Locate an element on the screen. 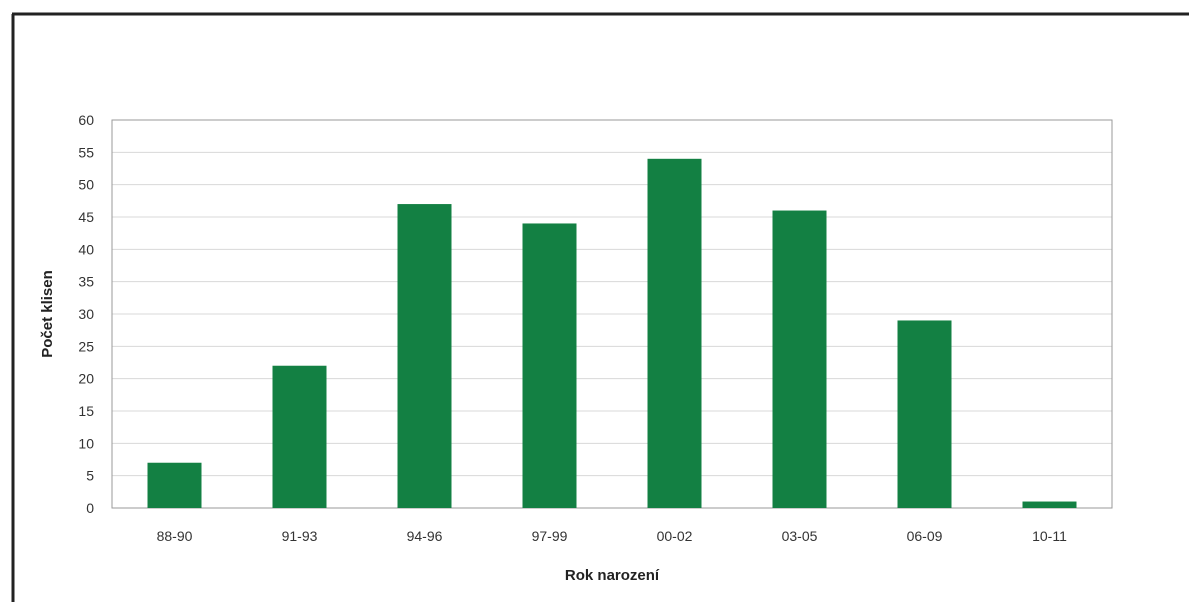 This screenshot has width=1189, height=602. y-tick-labels: 0 5 10 15 20 25 30 35 40 45 50 55 60 is located at coordinates (86, 314).